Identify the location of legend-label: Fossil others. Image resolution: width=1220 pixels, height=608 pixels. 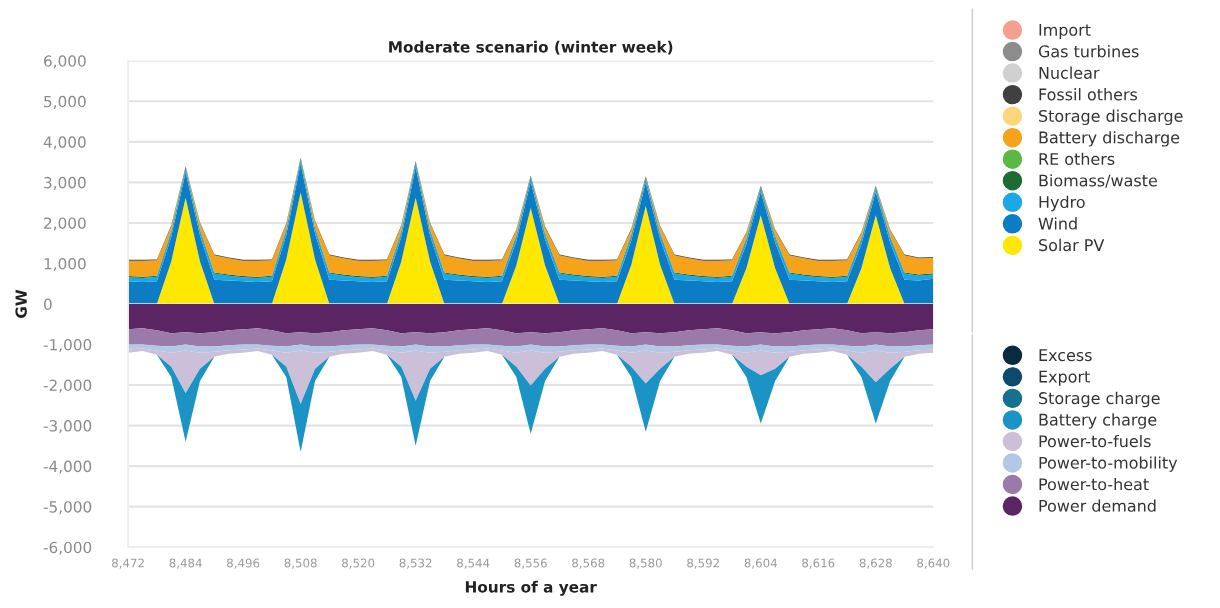
(1088, 94).